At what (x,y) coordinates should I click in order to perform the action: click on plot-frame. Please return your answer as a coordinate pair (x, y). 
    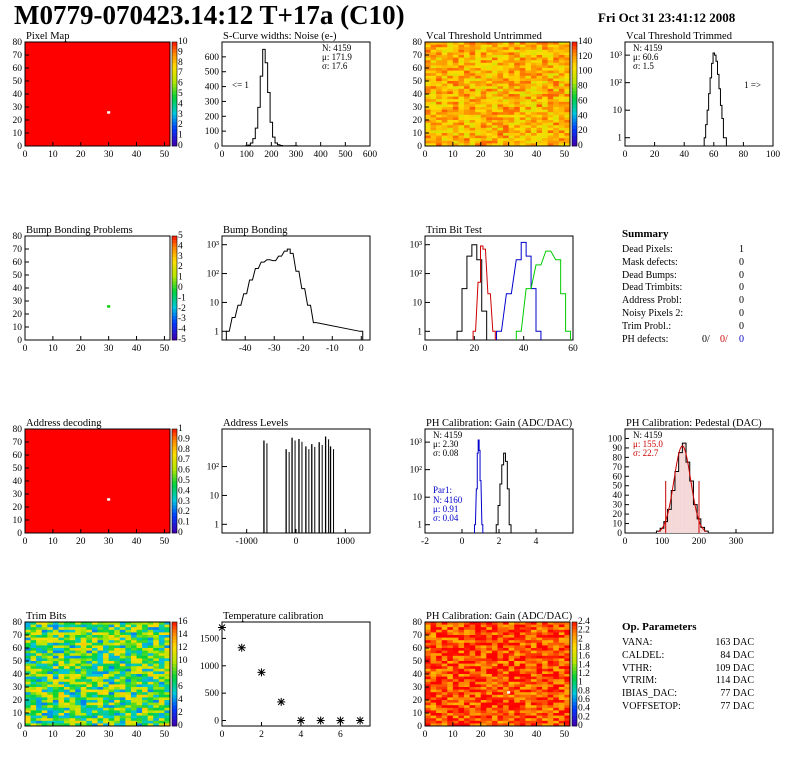
    Looking at the image, I should click on (699, 94).